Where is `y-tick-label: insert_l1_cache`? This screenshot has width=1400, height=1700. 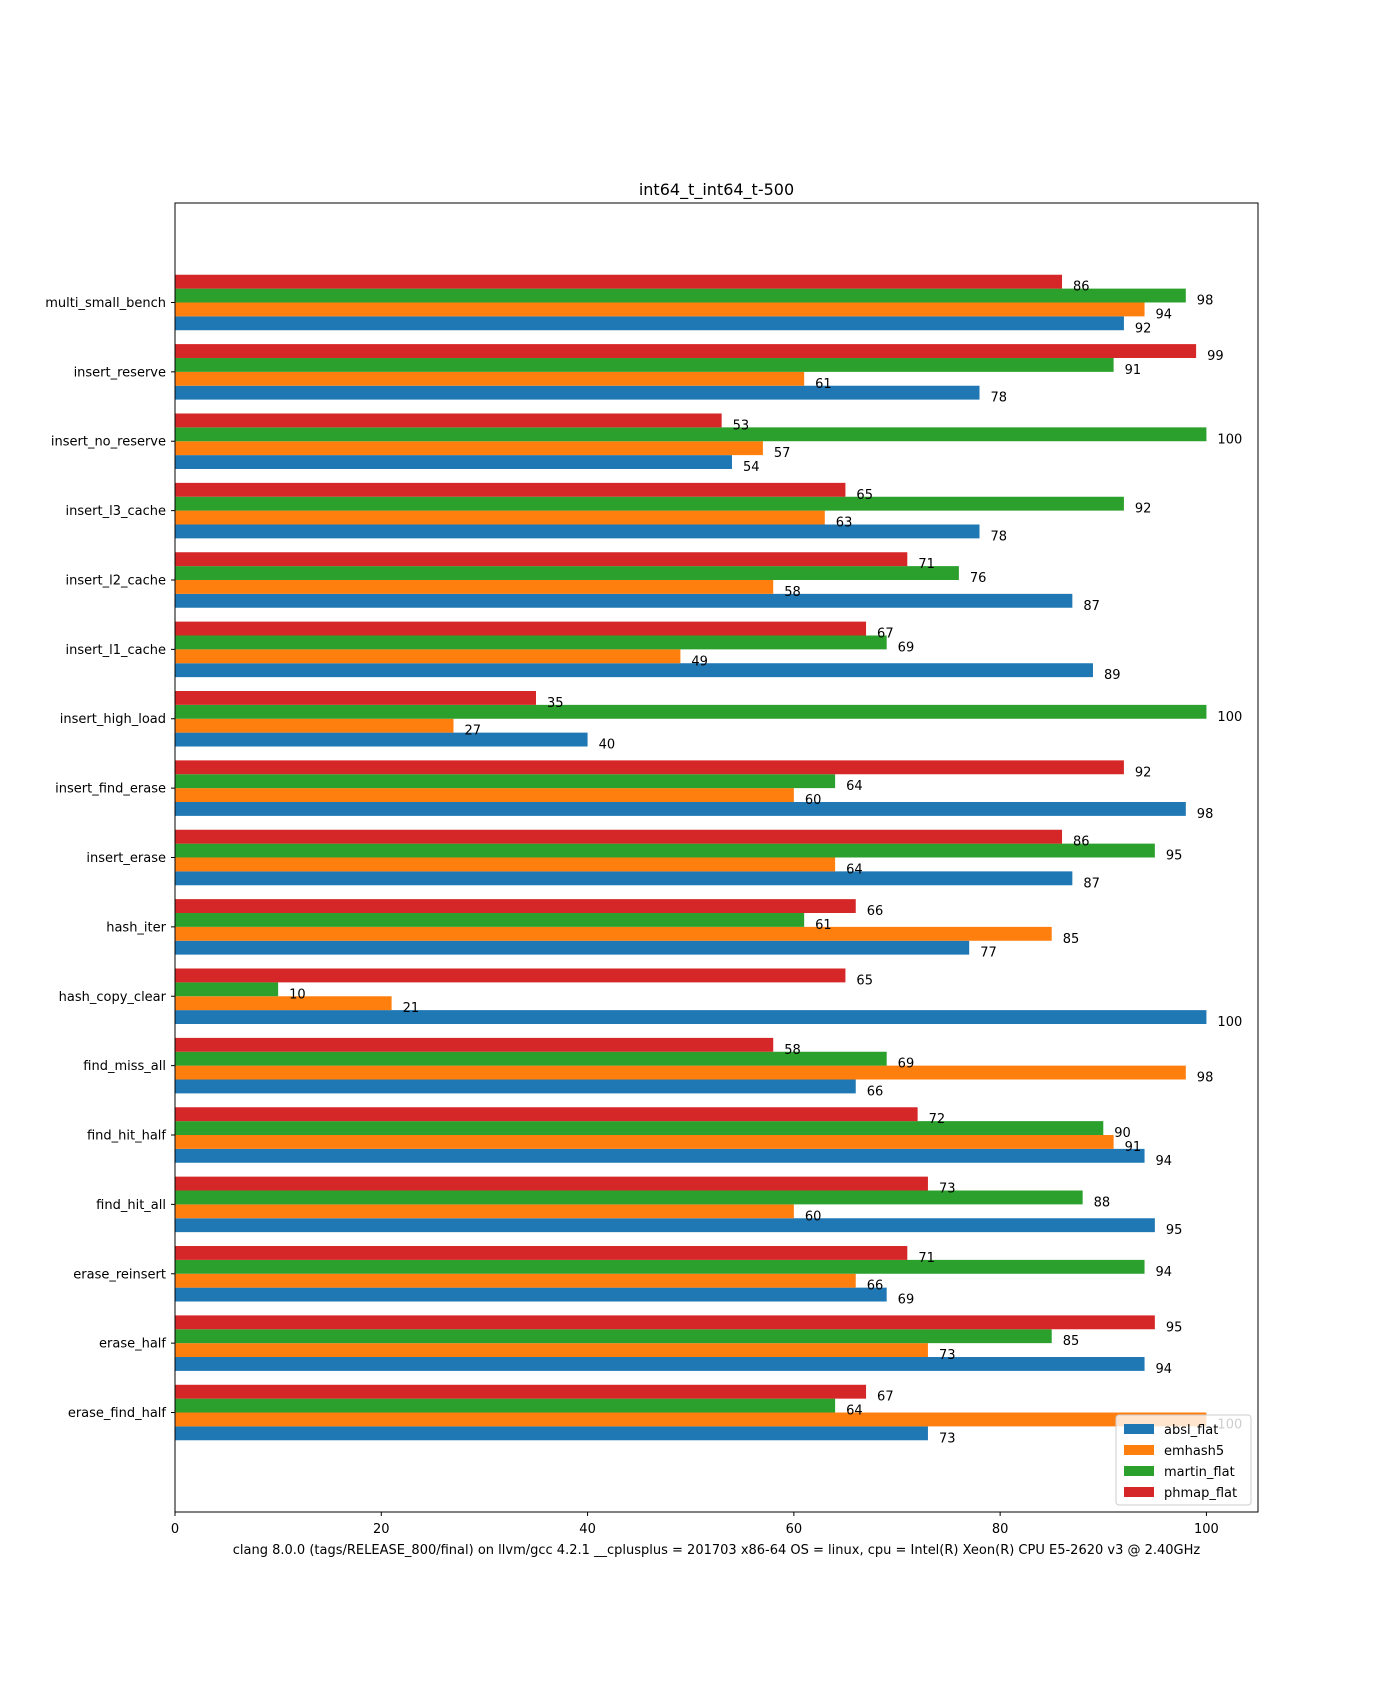
y-tick-label: insert_l1_cache is located at coordinates (116, 650).